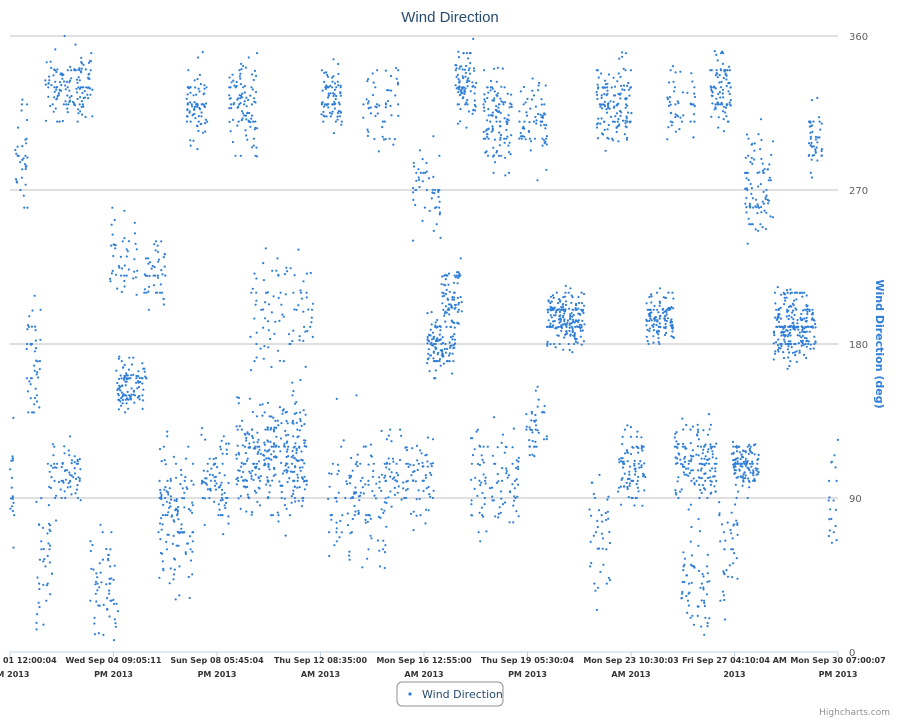 This screenshot has width=900, height=720. Describe the element at coordinates (462, 694) in the screenshot. I see `legend-item-wind-direction: Wind Direction` at that location.